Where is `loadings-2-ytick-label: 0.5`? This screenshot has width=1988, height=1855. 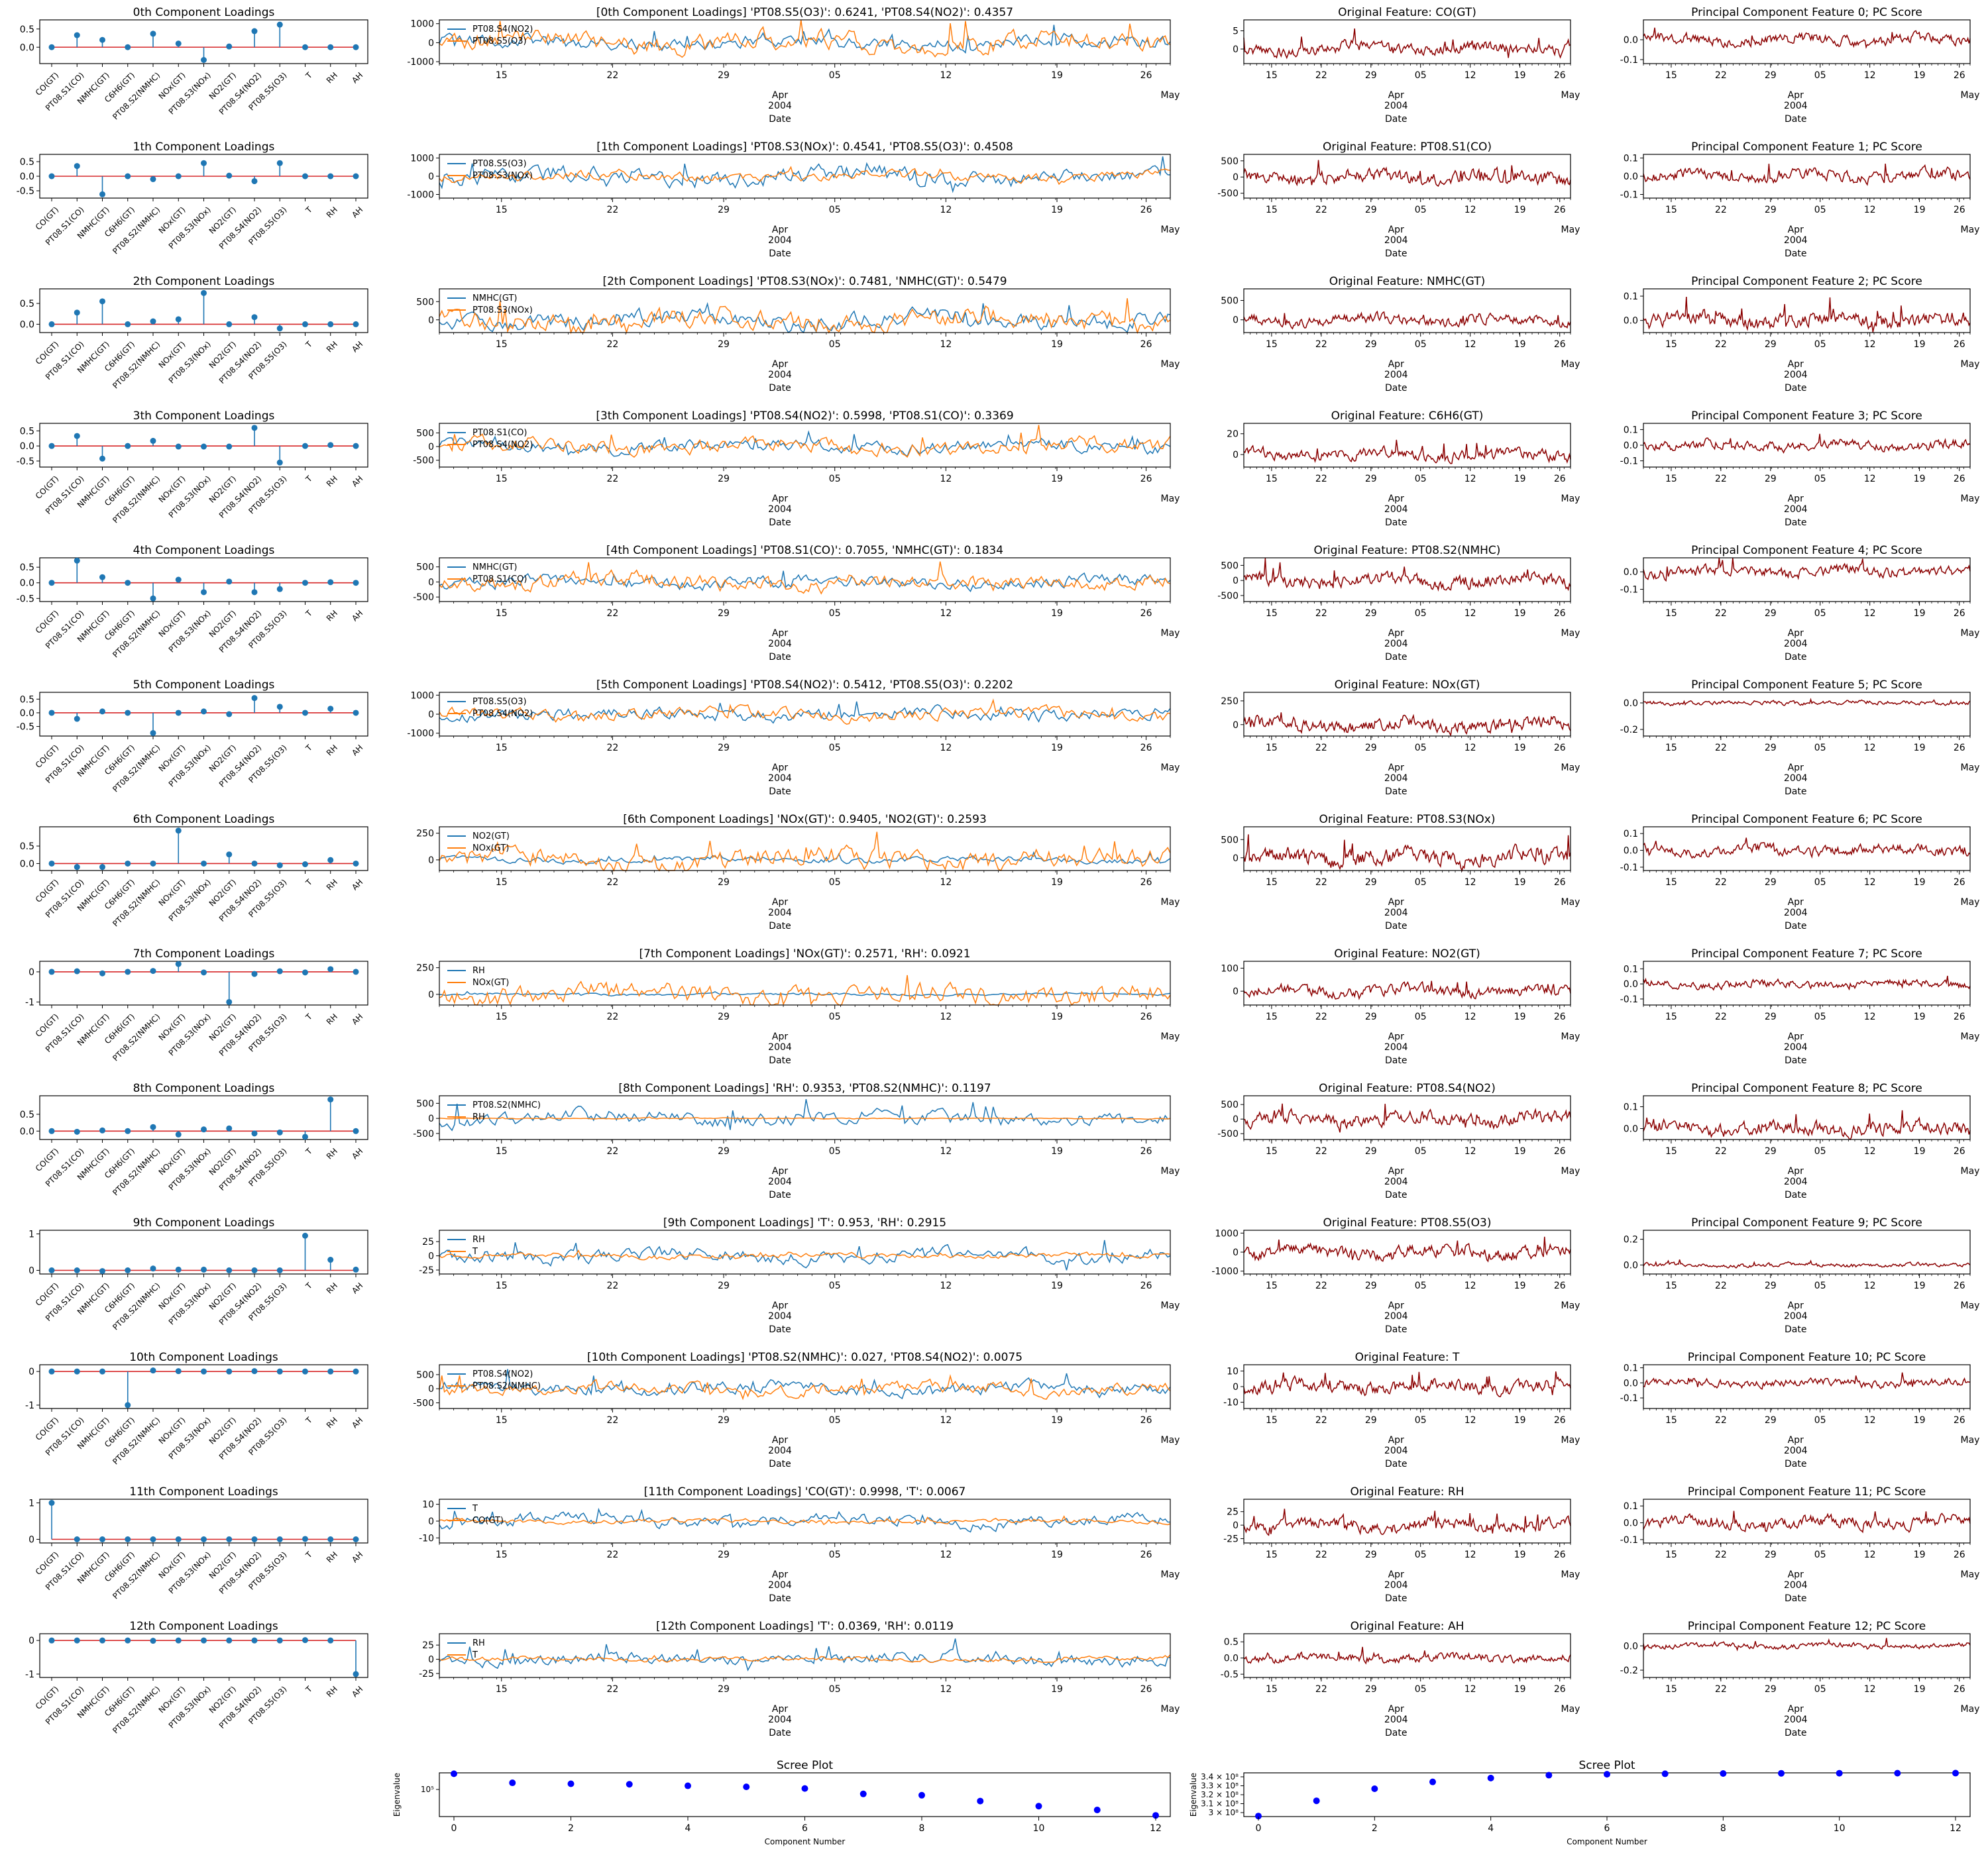
loadings-2-ytick-label: 0.5 is located at coordinates (27, 304).